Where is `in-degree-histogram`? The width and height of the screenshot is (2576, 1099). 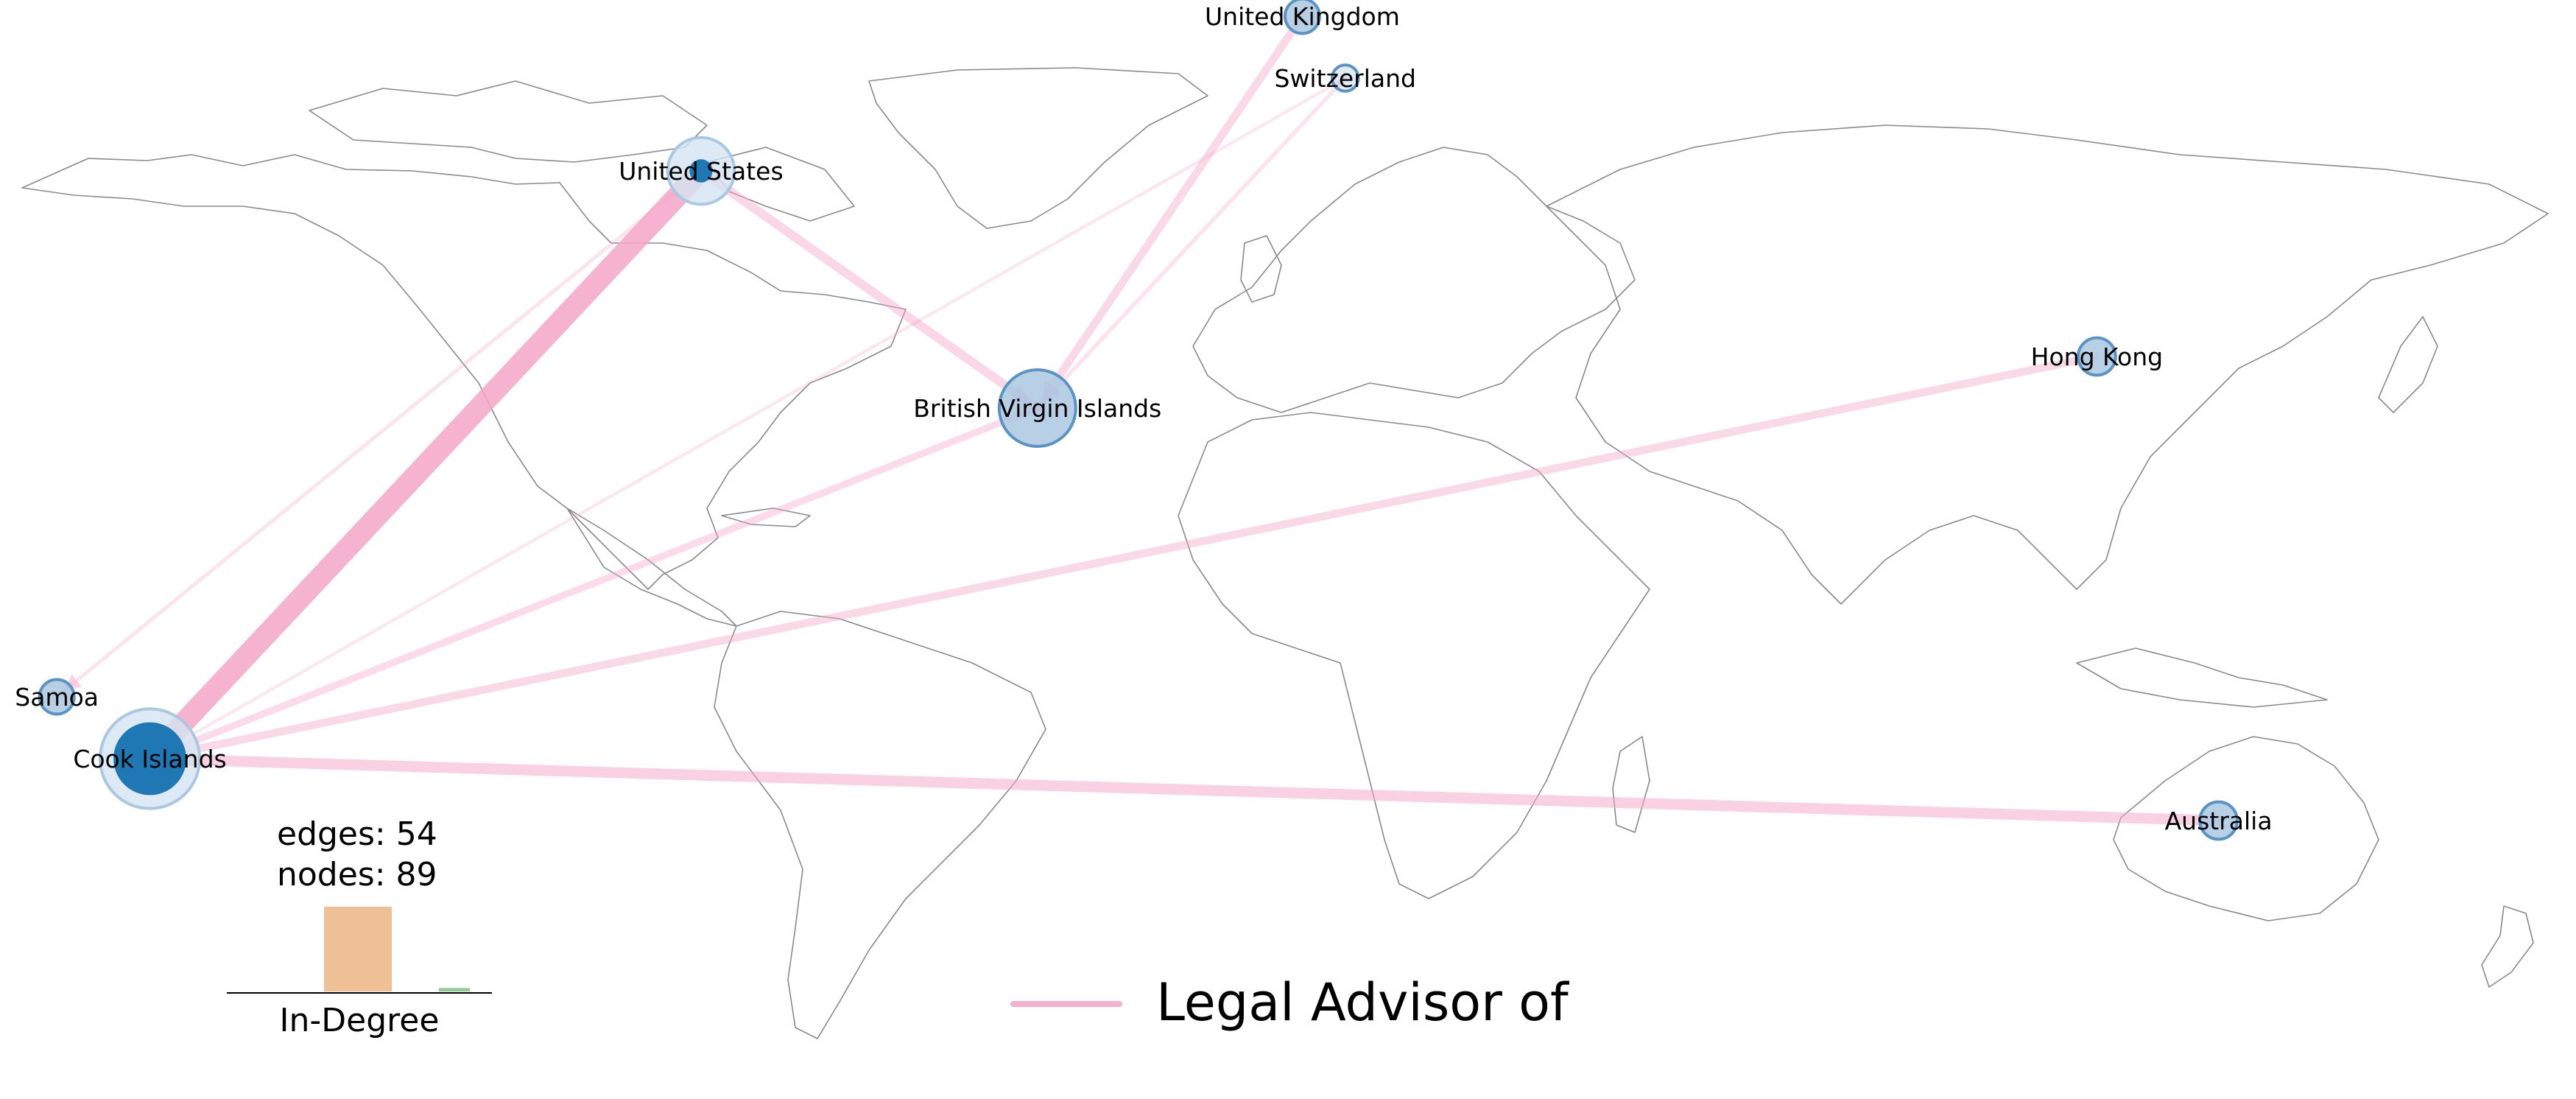
in-degree-histogram is located at coordinates (397, 949).